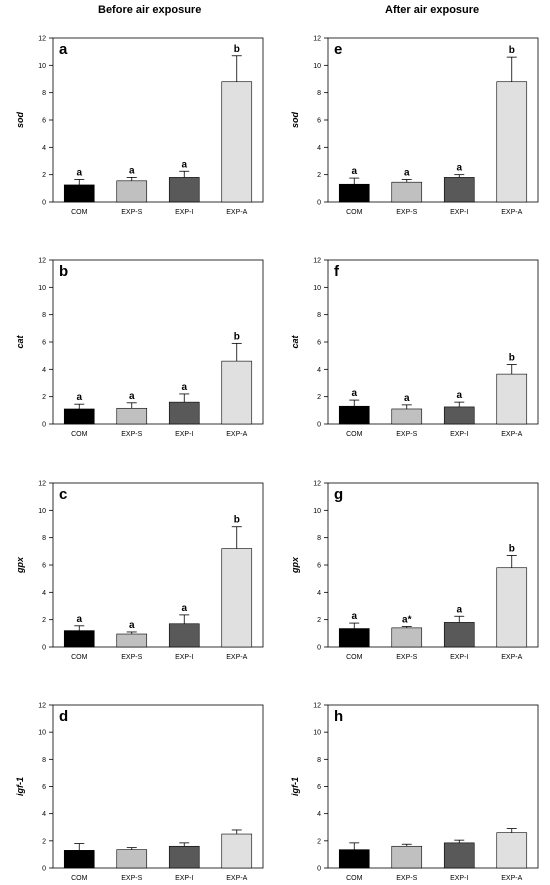 This screenshot has width=550, height=885. I want to click on panel-a: 0 2 4 6 8 10 12 sod a COM a EXP-S a EXP-I a EXP-A b, so click(139, 126).